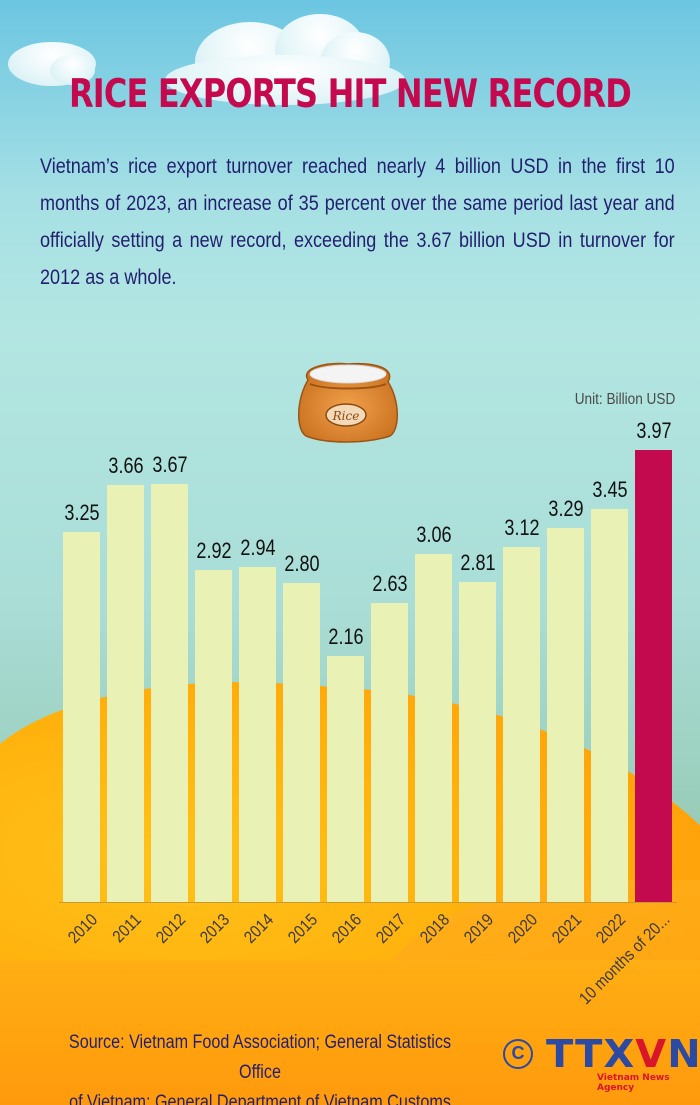  What do you see at coordinates (169, 693) in the screenshot?
I see `bar-2012` at bounding box center [169, 693].